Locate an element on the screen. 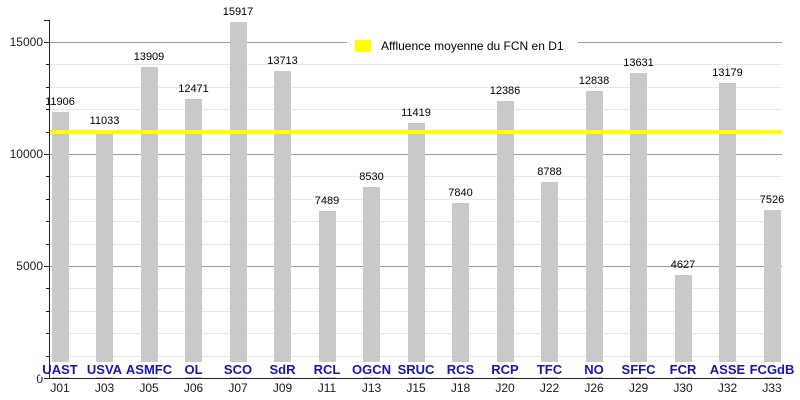 Image resolution: width=800 pixels, height=400 pixels. matchday-label: J05 is located at coordinates (149, 388).